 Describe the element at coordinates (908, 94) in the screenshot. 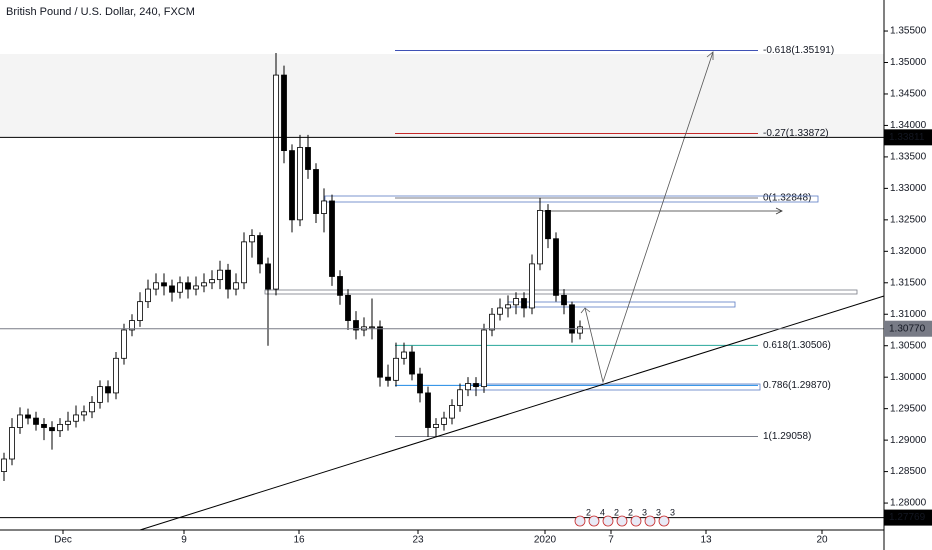

I see `y-tick-label: 1.34500` at that location.